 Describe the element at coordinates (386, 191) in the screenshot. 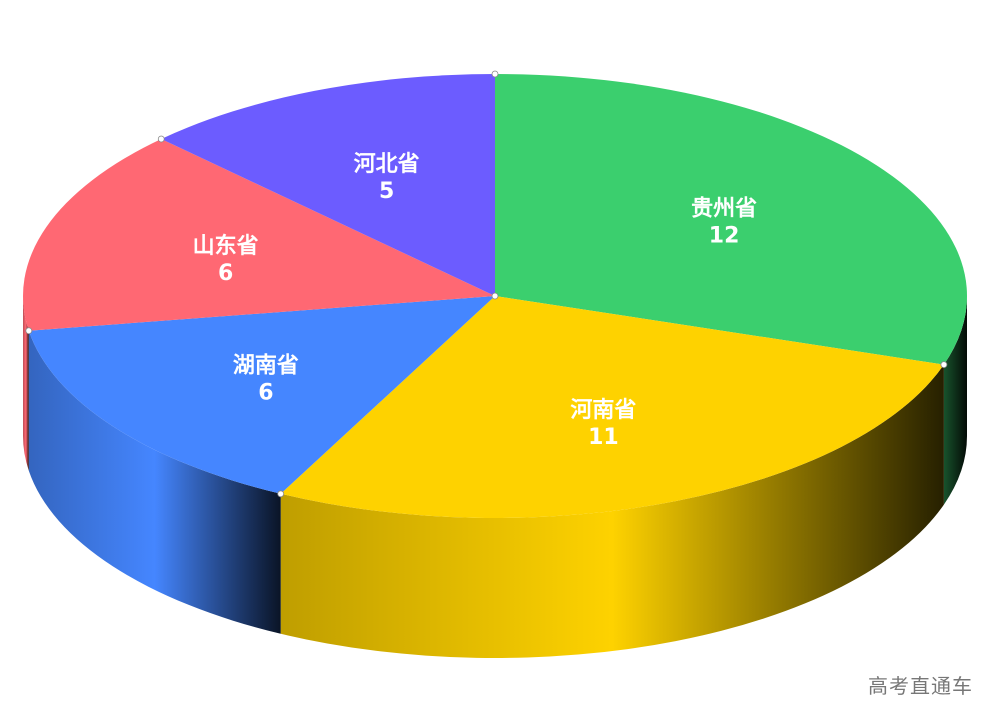

I see `slice-value: 5` at that location.